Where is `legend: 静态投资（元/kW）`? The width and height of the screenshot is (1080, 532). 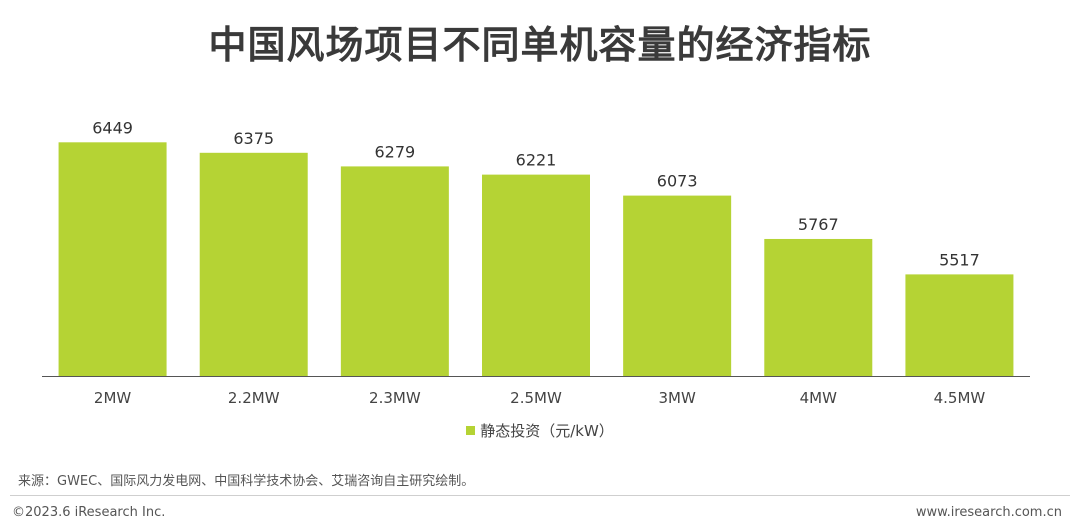
legend: 静态投资（元/kW） is located at coordinates (540, 430).